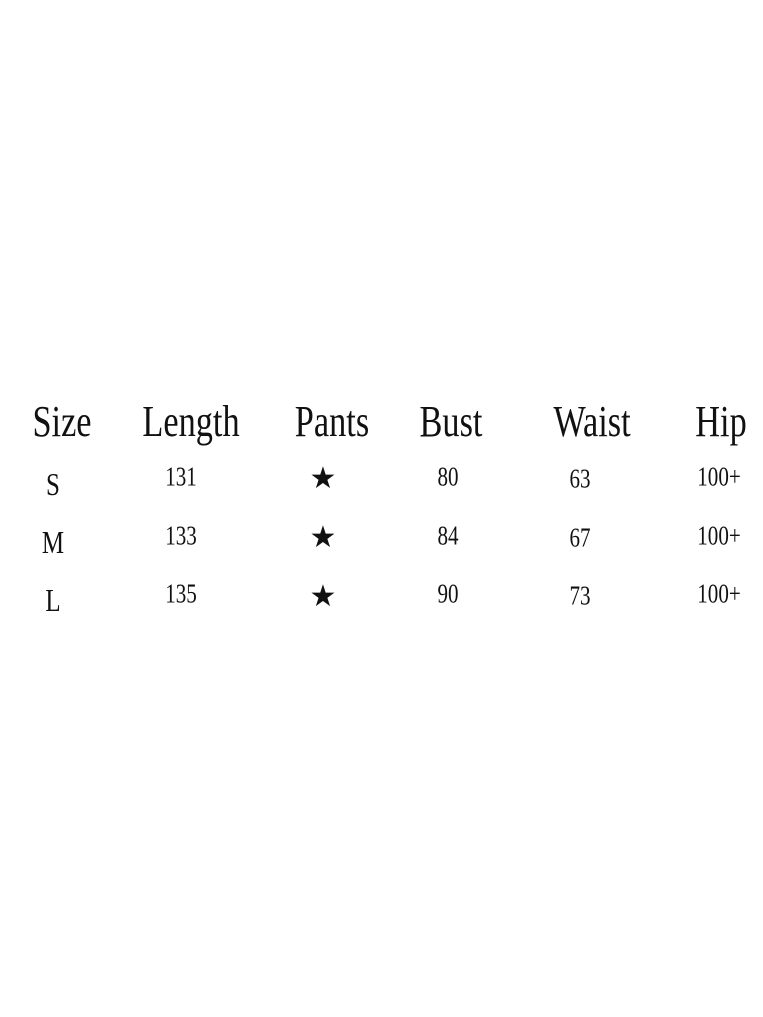  What do you see at coordinates (53, 542) in the screenshot?
I see `cell-size: M` at bounding box center [53, 542].